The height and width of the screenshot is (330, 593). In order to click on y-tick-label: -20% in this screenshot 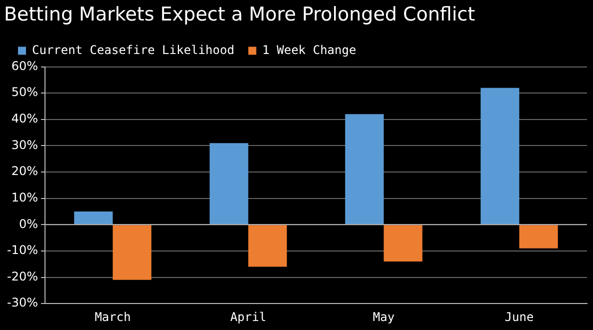, I will do `click(22, 276)`.